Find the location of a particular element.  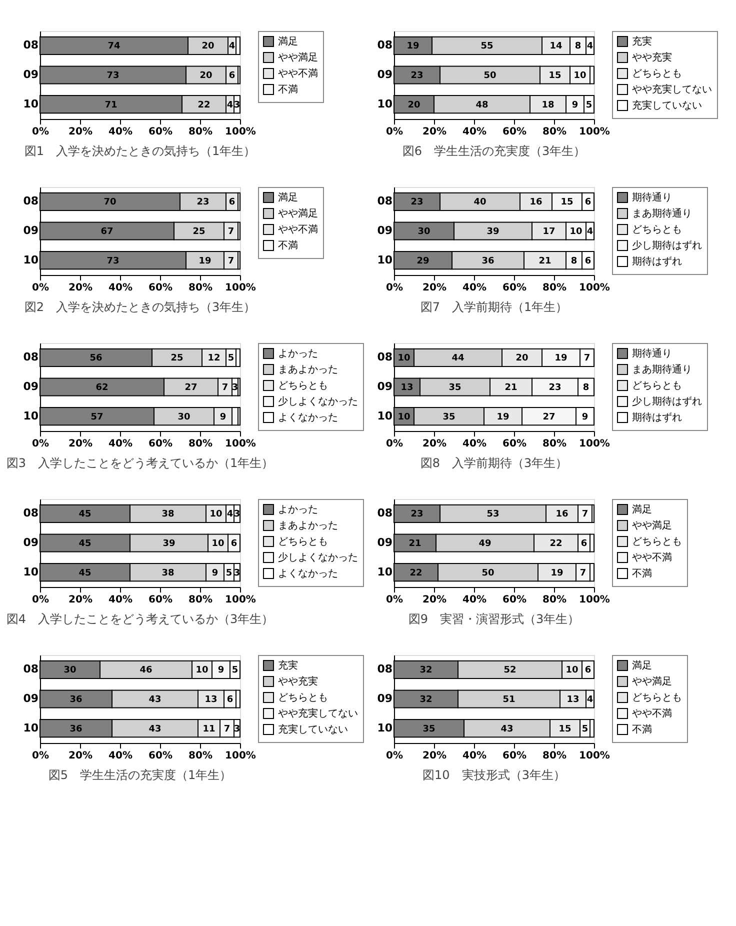

legend-label: 充実 is located at coordinates (642, 42).